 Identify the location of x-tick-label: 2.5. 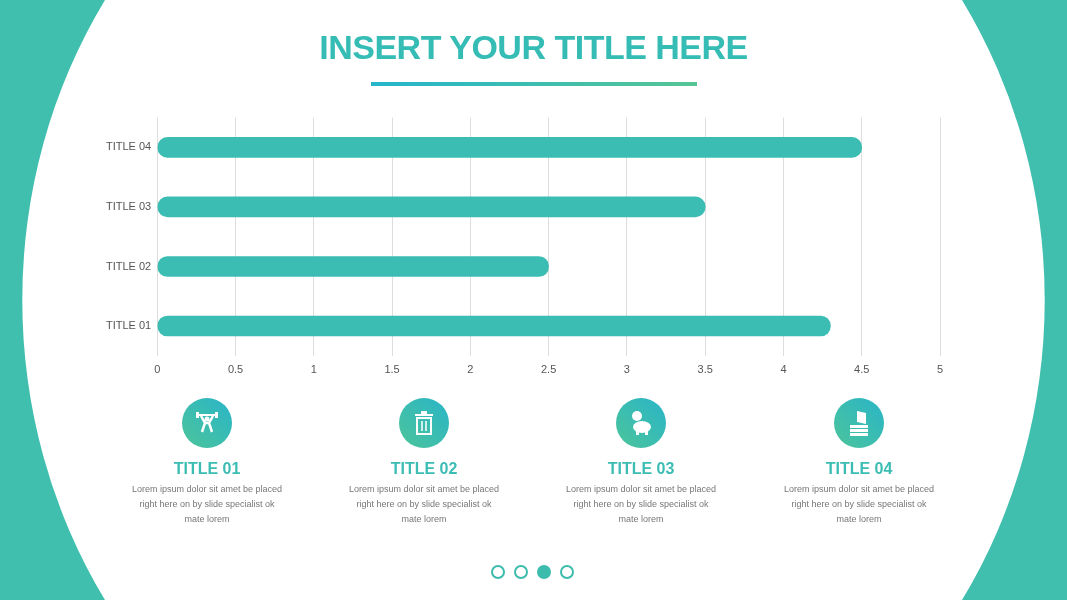
(548, 369).